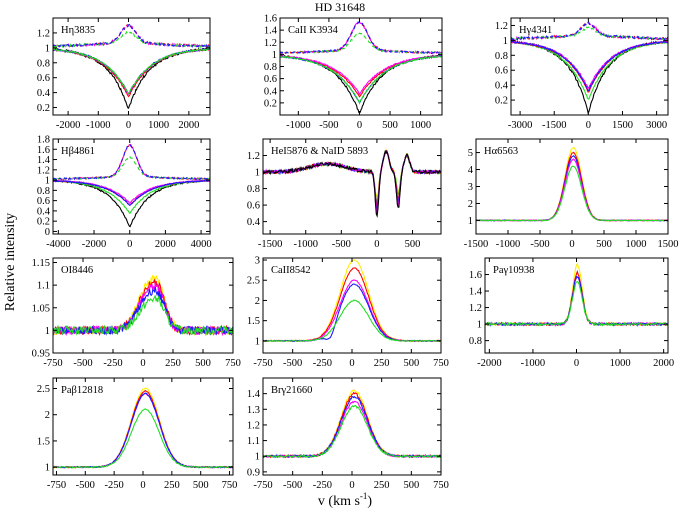 This screenshot has height=512, width=681. I want to click on series-dashed-green, so click(361, 43).